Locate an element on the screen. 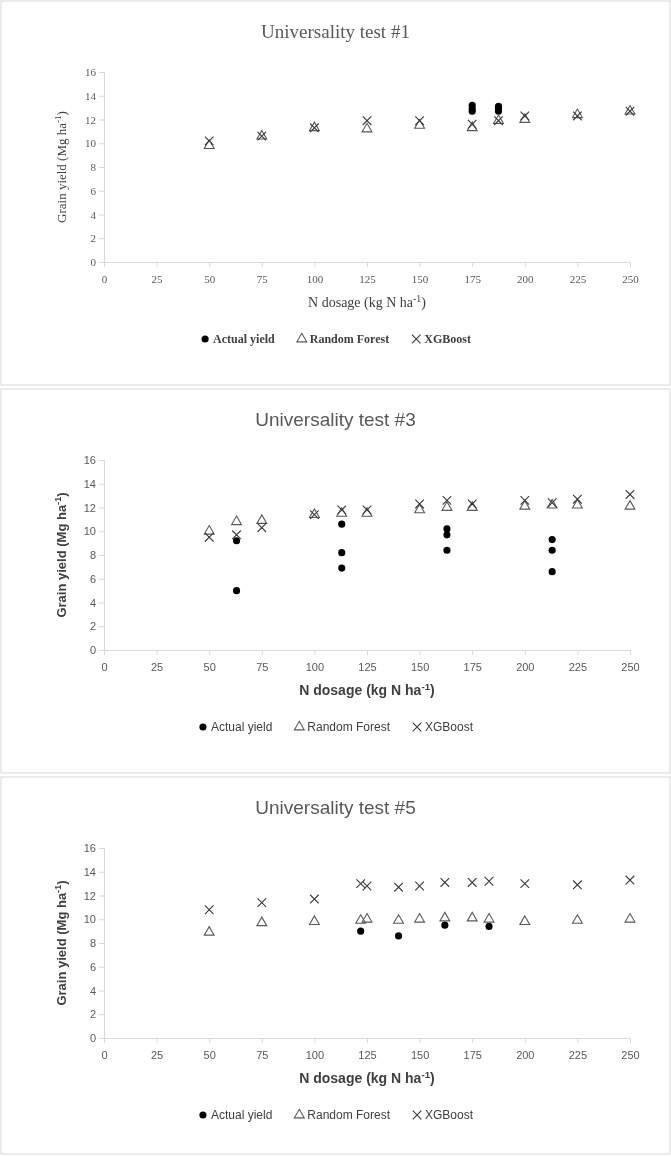 Image resolution: width=671 pixels, height=1157 pixels. chart-title: Universality test #5 is located at coordinates (335, 807).